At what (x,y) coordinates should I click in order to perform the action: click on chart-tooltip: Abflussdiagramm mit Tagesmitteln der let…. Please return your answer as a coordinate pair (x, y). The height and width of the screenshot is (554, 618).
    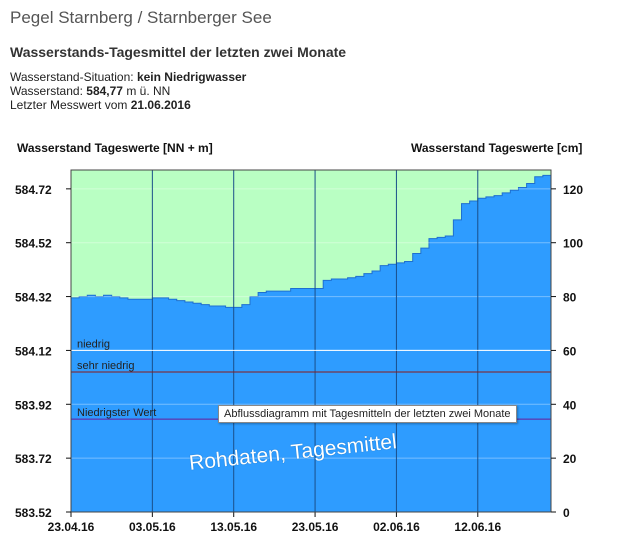
    Looking at the image, I should click on (367, 414).